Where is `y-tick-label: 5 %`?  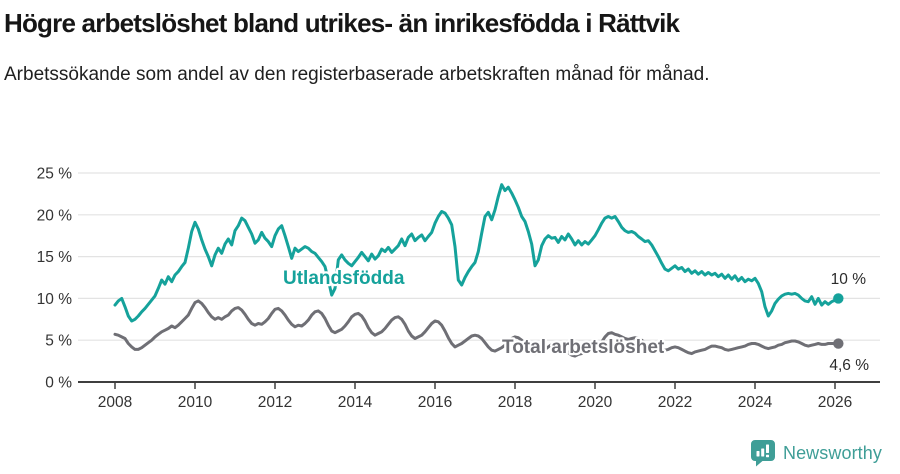 y-tick-label: 5 % is located at coordinates (58, 341).